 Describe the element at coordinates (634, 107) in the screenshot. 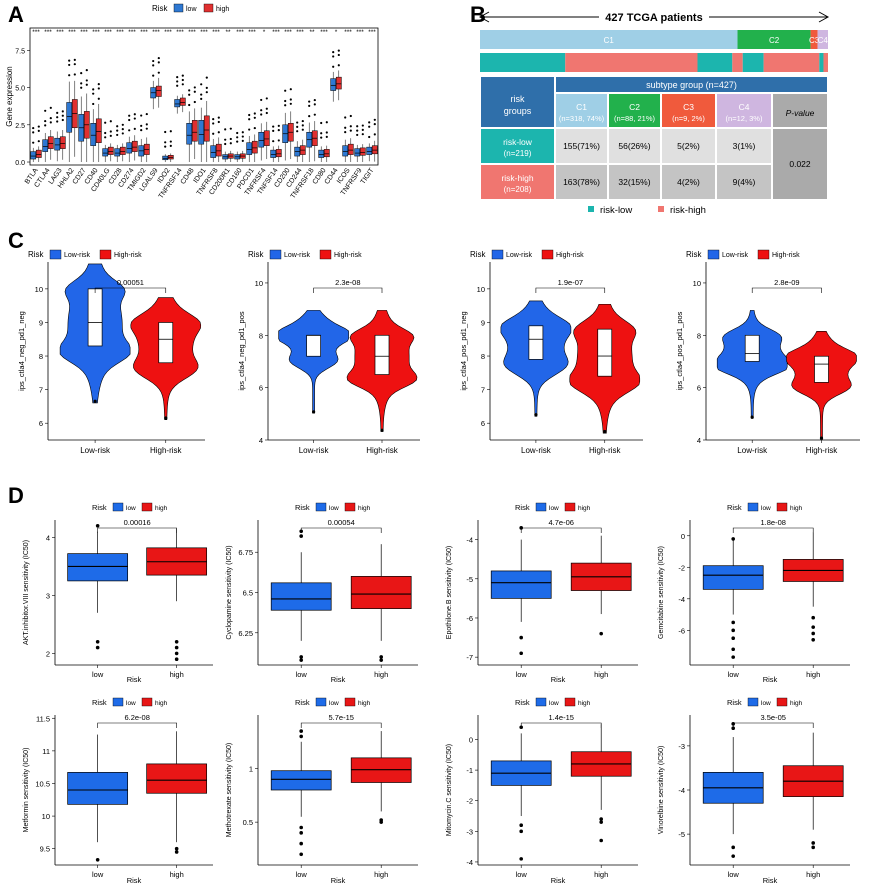

I see `col-head-name: C2` at that location.